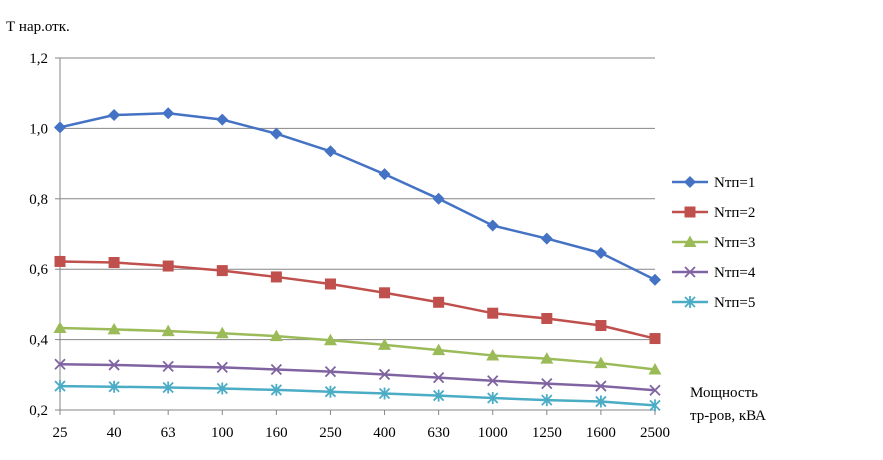  What do you see at coordinates (728, 416) in the screenshot?
I see `x-axis-title-line2: тр-ров, кВА` at bounding box center [728, 416].